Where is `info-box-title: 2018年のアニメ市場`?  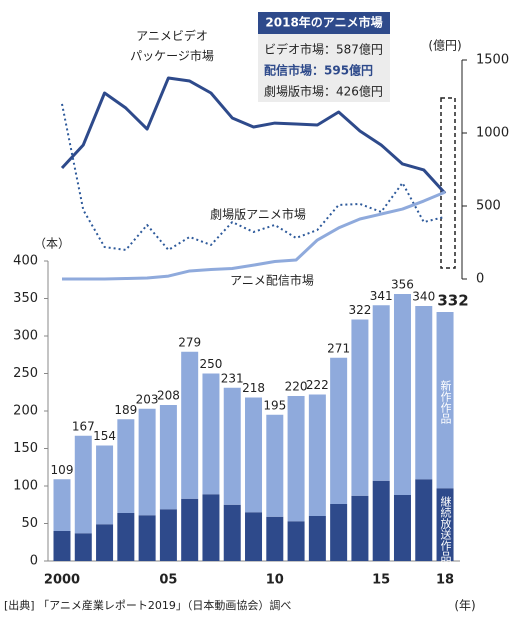 info-box-title: 2018年のアニメ市場 is located at coordinates (323, 22).